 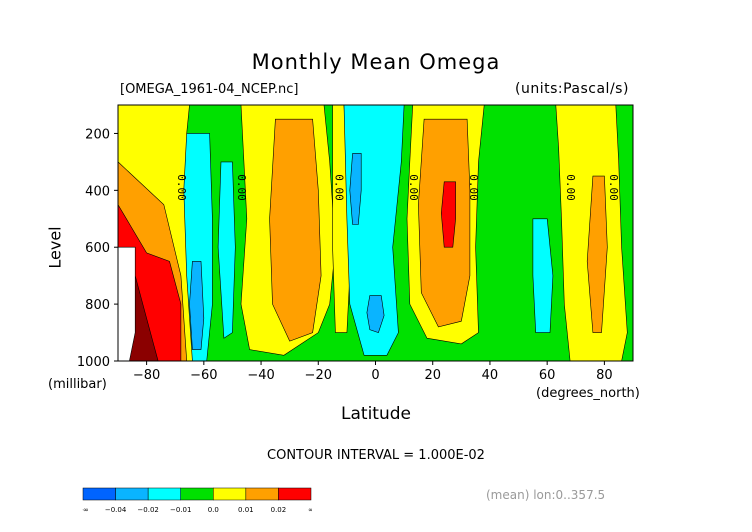 What do you see at coordinates (546, 495) in the screenshot?
I see `mean-info: (mean) lon:0..357.5` at bounding box center [546, 495].